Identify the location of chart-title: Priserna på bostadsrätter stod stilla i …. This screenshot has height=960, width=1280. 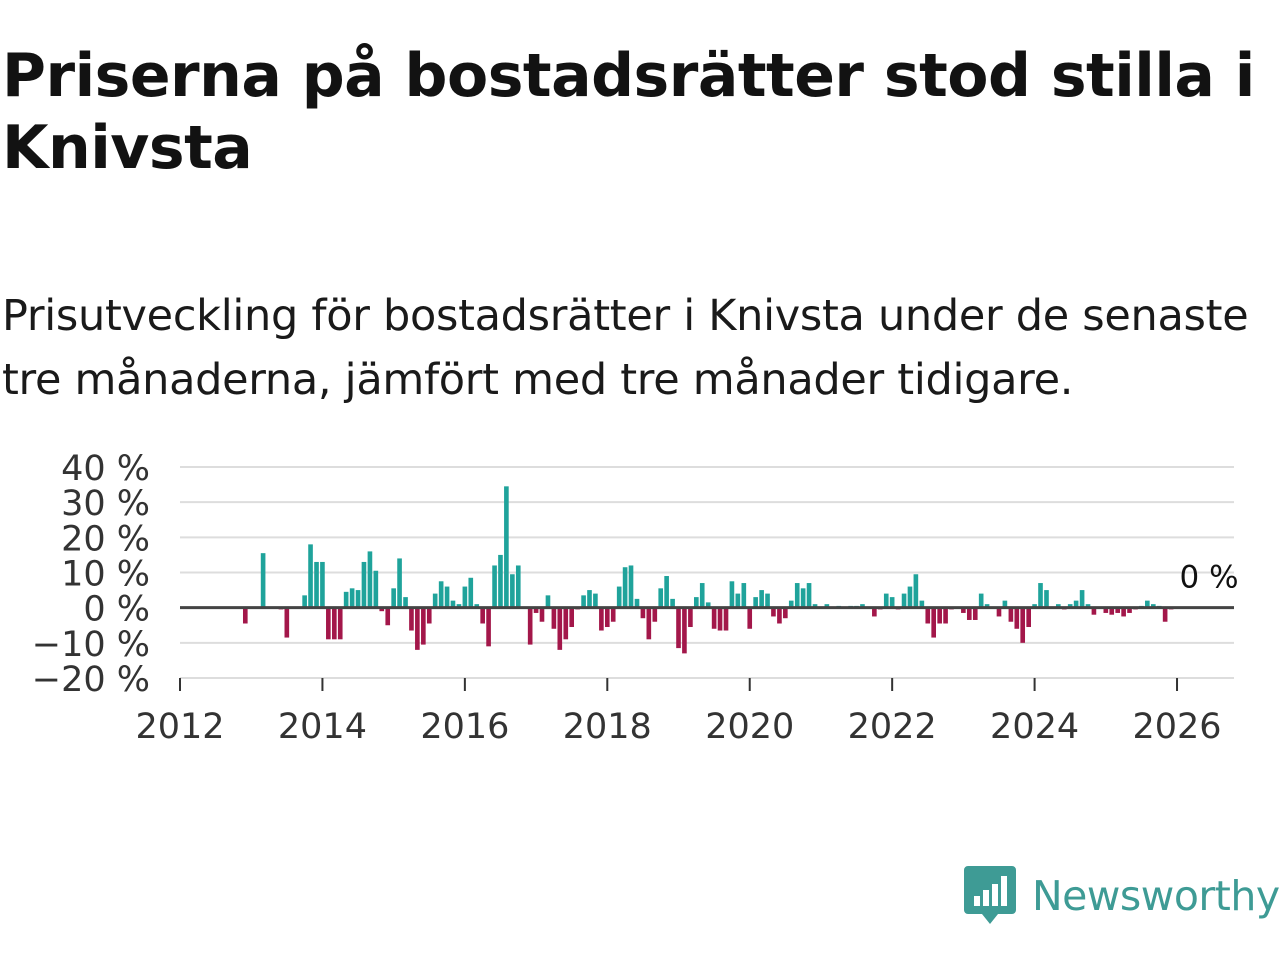
(628, 112).